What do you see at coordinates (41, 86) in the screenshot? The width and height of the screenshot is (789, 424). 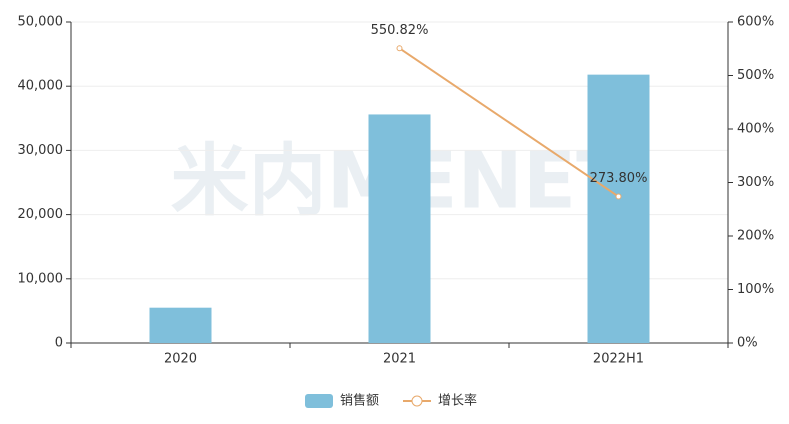 I see `y-tick-label: 40,000` at bounding box center [41, 86].